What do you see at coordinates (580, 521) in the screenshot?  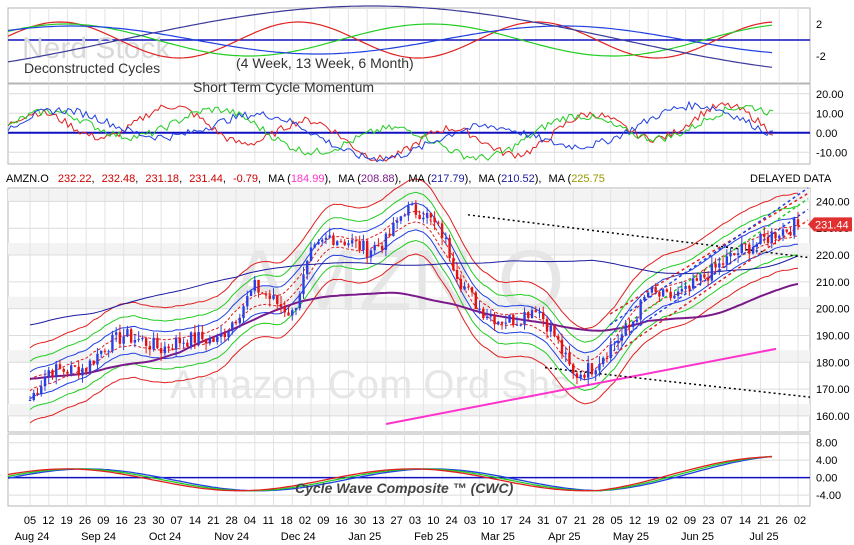 I see `x-day-label-30: 21` at bounding box center [580, 521].